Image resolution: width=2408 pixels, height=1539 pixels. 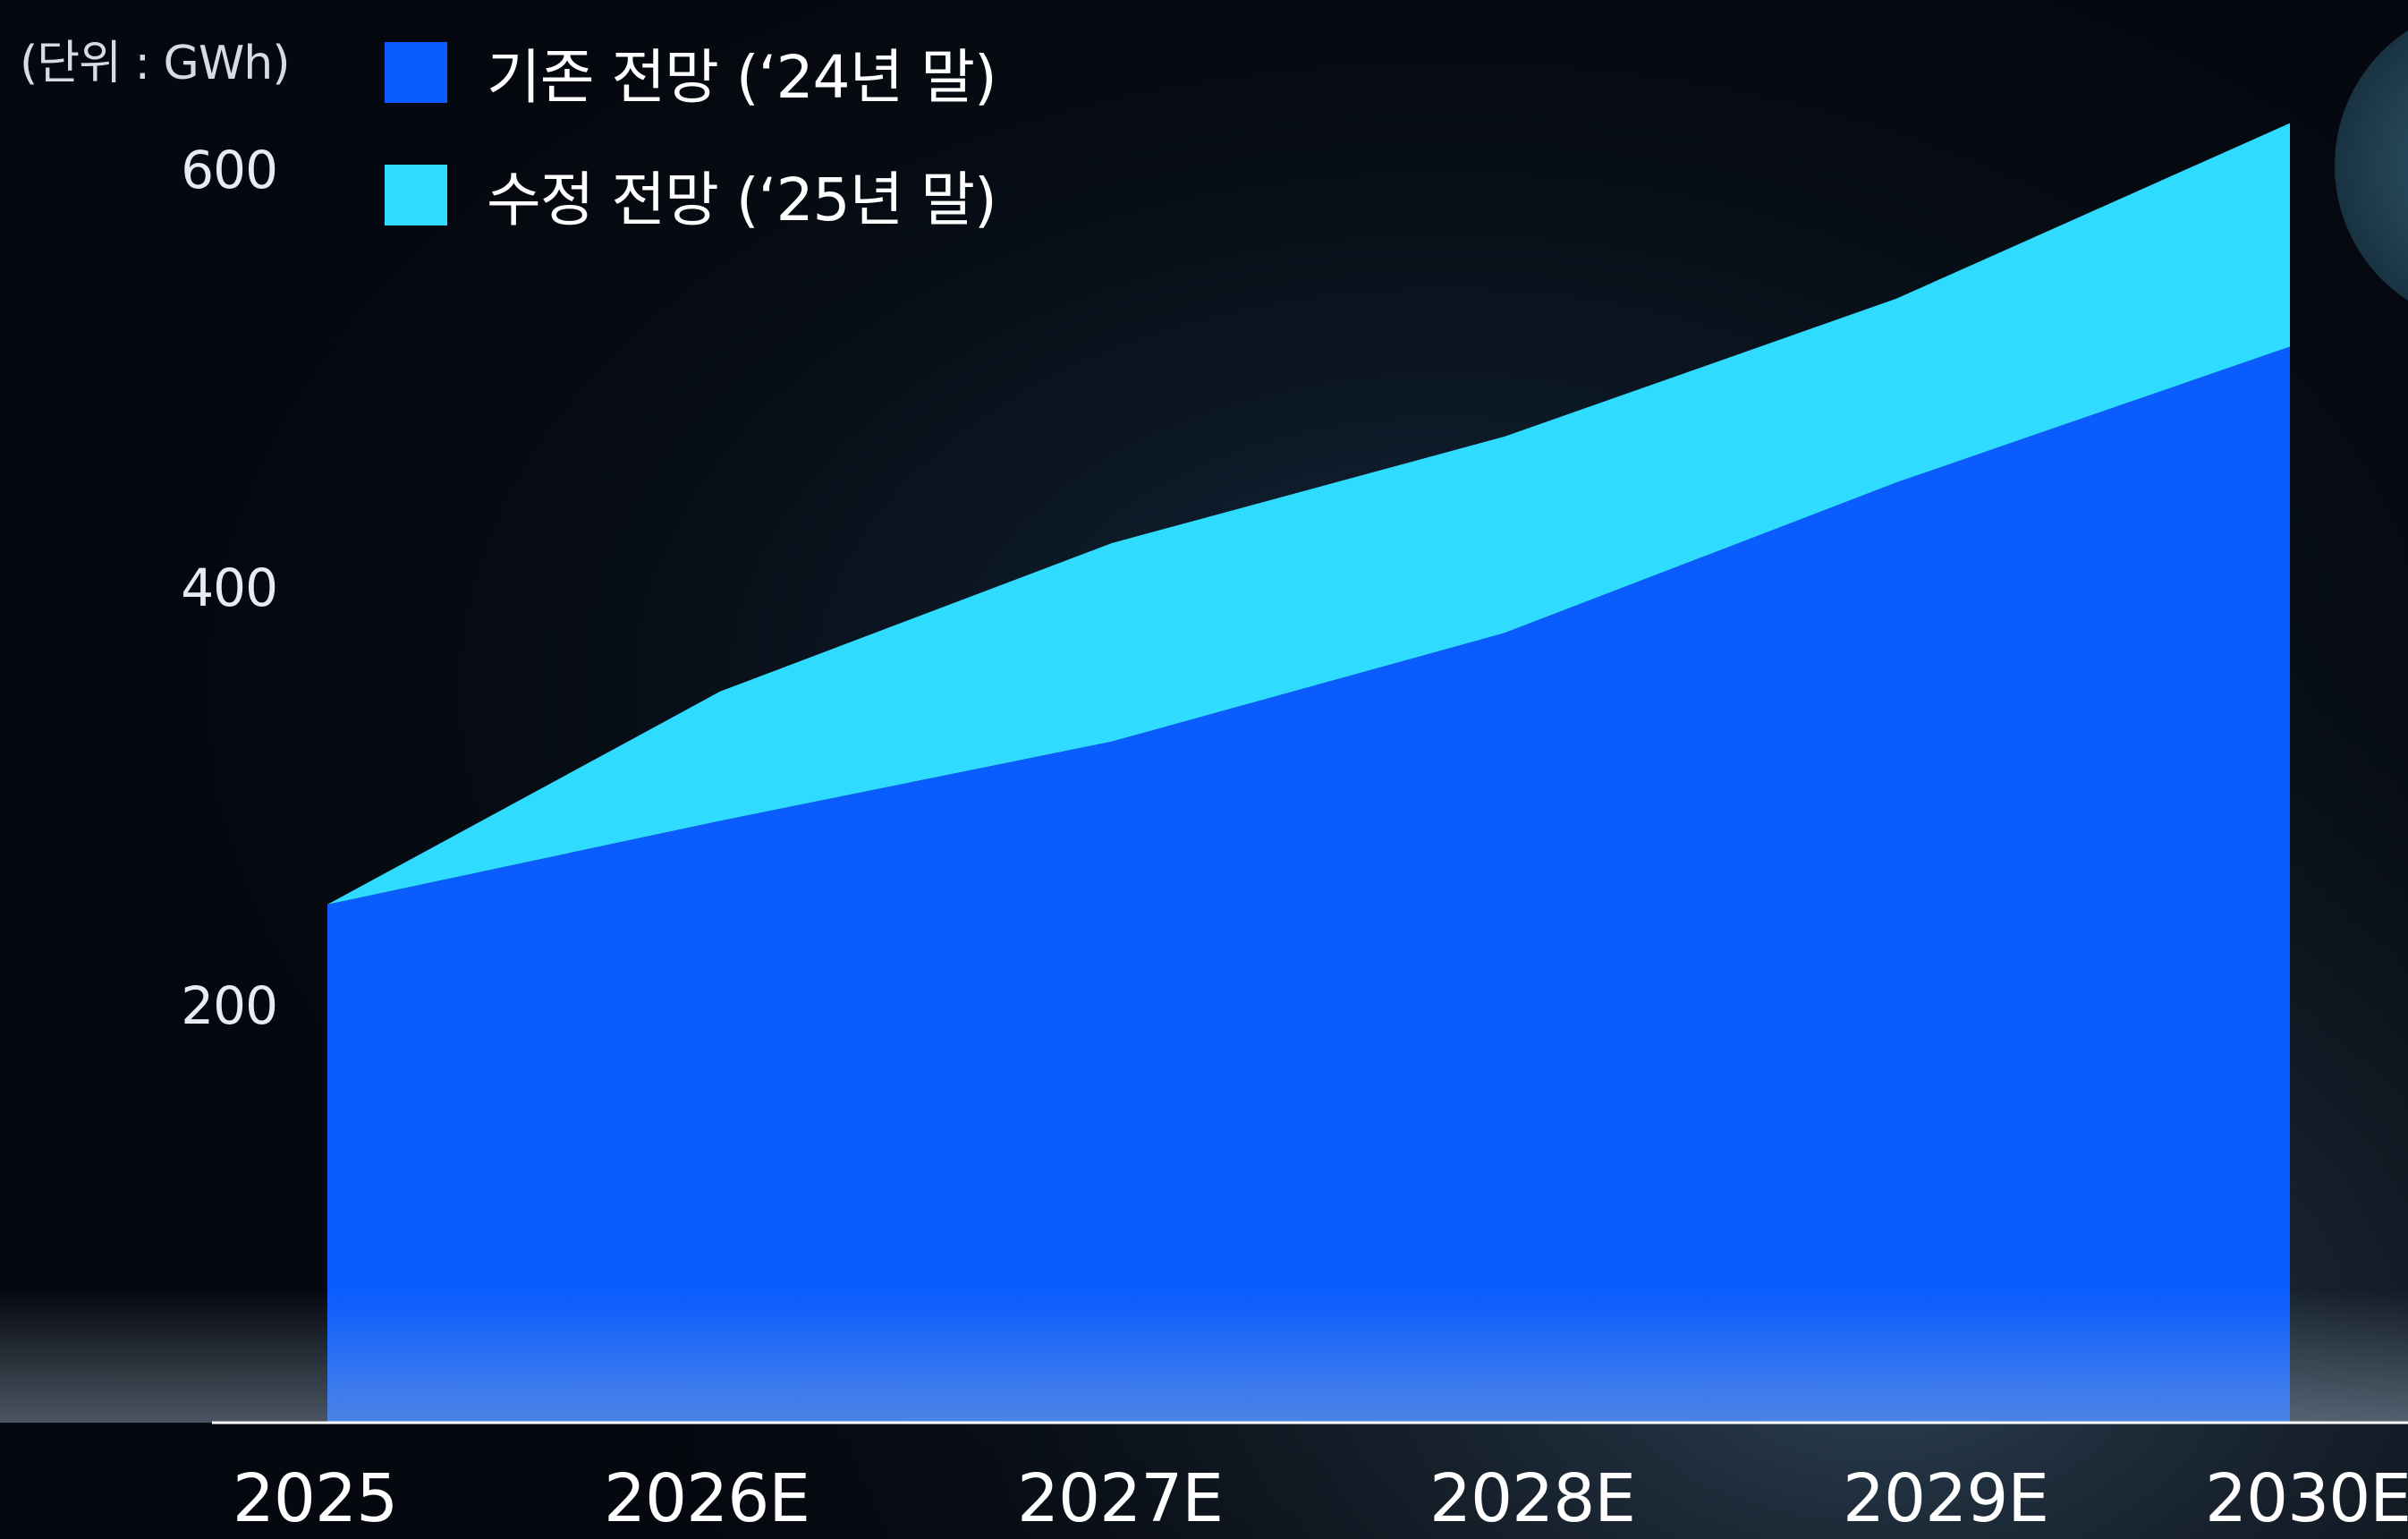 What do you see at coordinates (742, 77) in the screenshot?
I see `legend-label-previous: 기존 전망 (‘24년 말)` at bounding box center [742, 77].